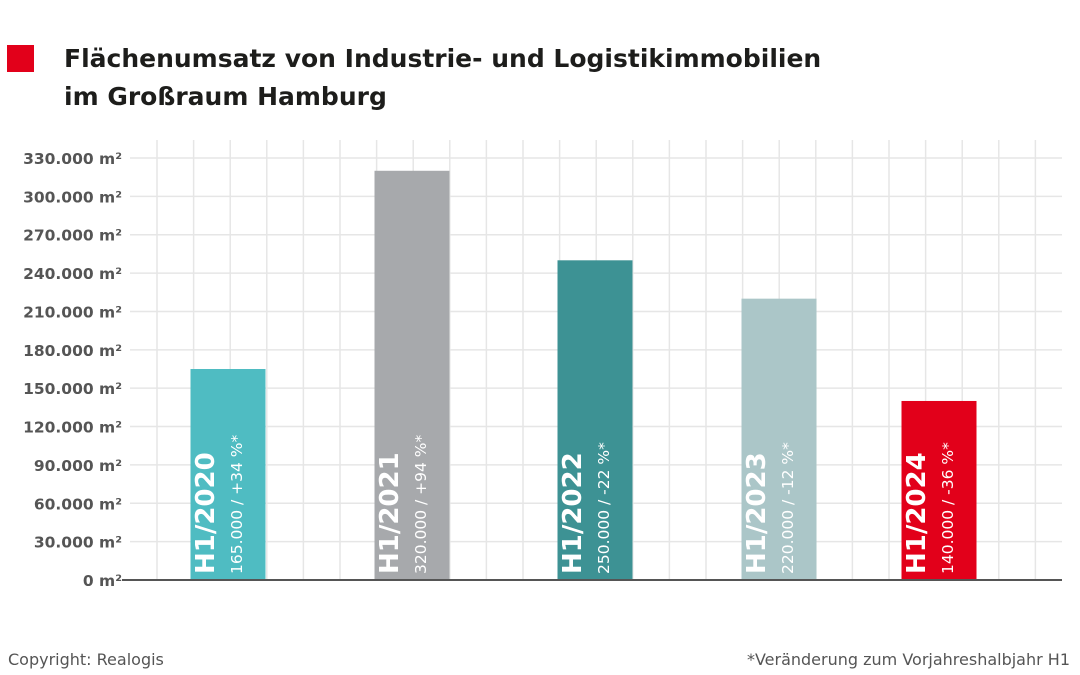  Describe the element at coordinates (72, 159) in the screenshot. I see `y-tick-label: 330.000 m²` at that location.